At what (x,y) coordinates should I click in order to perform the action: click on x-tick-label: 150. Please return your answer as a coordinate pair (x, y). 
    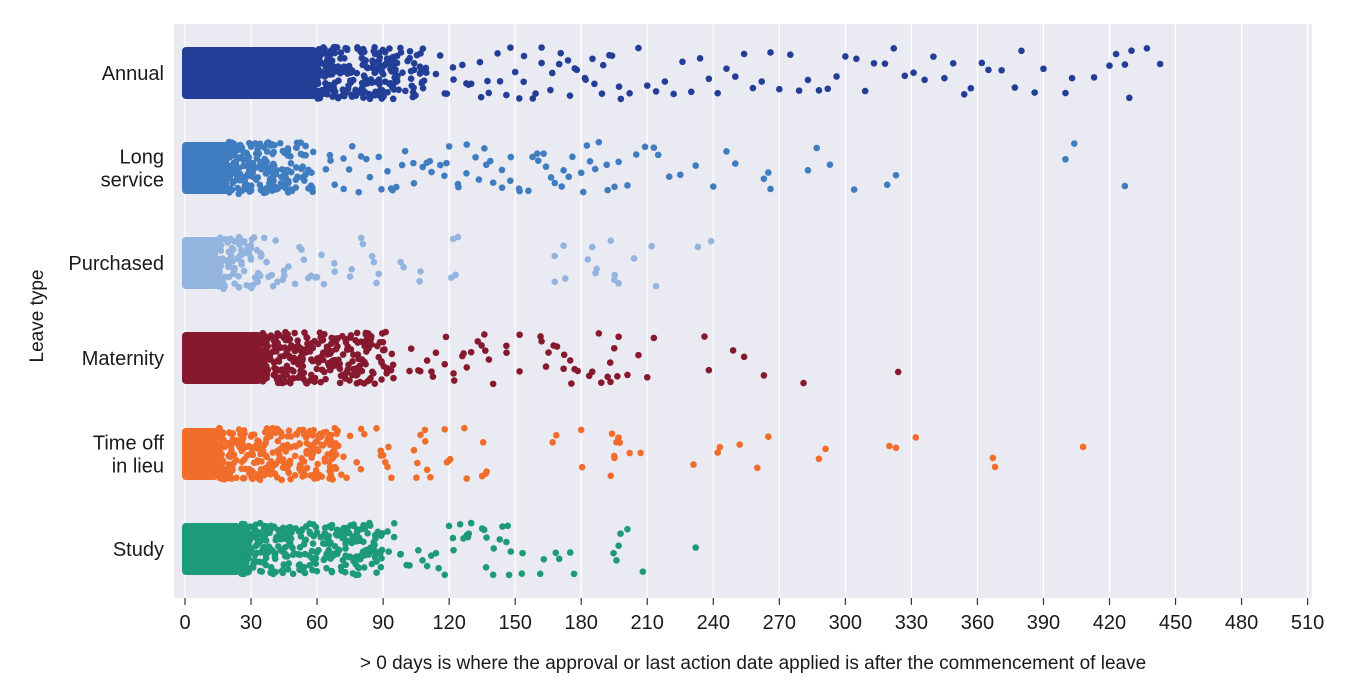
    Looking at the image, I should click on (514, 623).